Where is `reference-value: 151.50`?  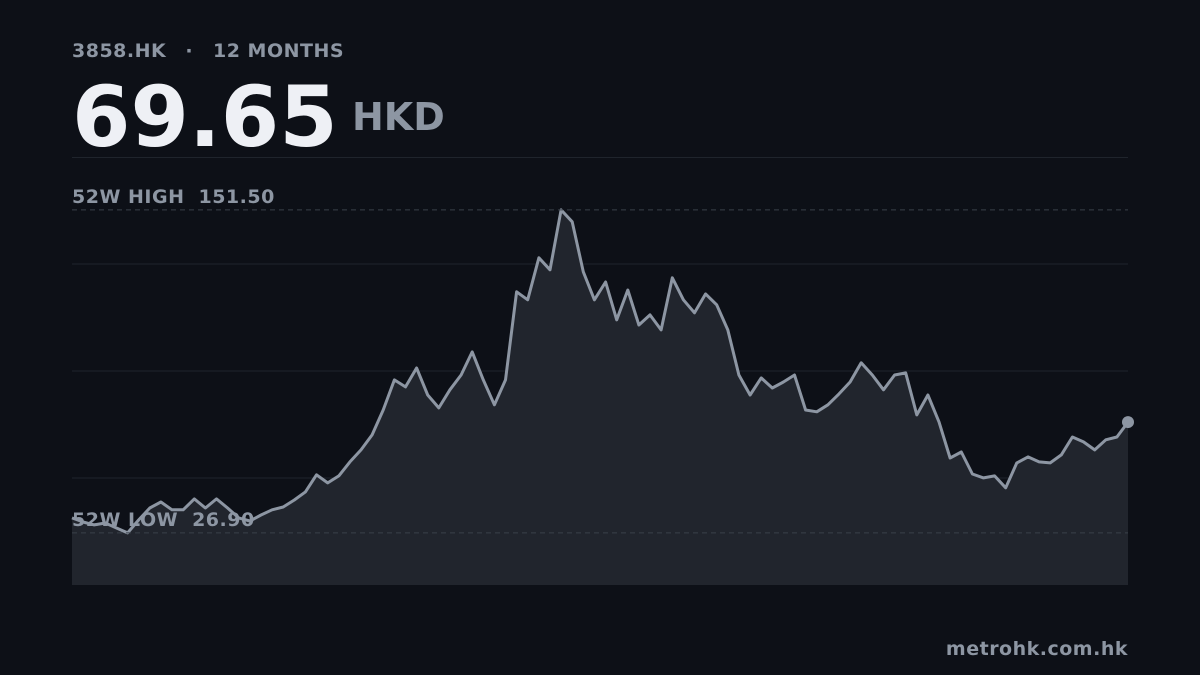 reference-value: 151.50 is located at coordinates (236, 197).